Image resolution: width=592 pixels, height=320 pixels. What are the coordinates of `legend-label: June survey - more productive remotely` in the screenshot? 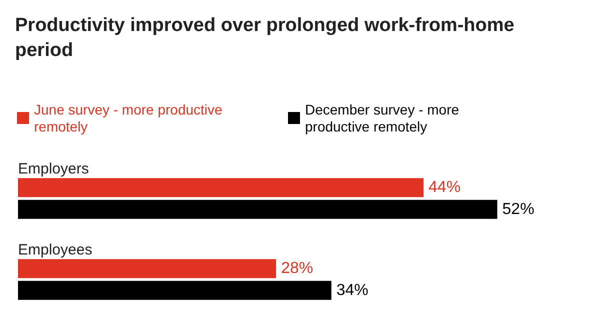 It's located at (130, 118).